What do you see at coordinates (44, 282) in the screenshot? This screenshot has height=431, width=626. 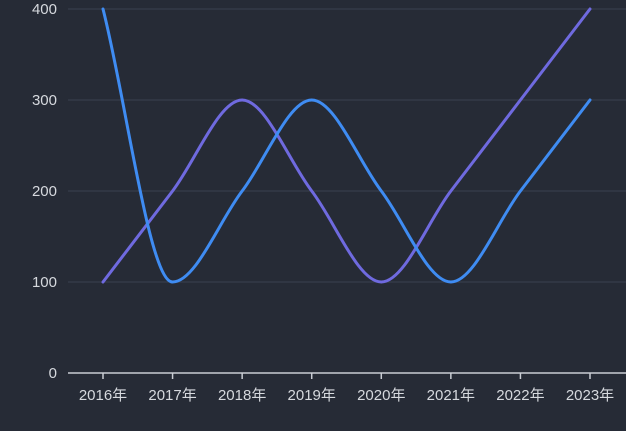 I see `y-axis-label: 100` at bounding box center [44, 282].